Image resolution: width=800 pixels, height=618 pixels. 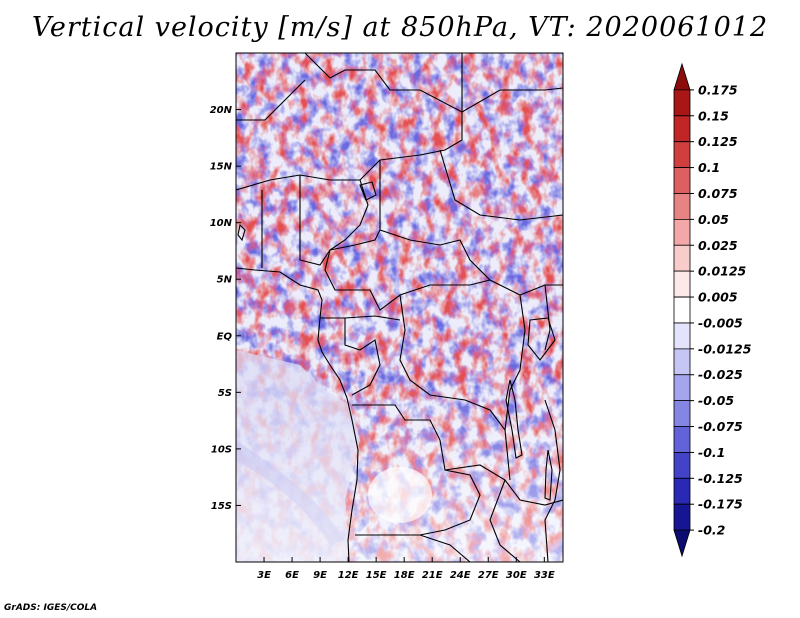 I want to click on border-sahel, so click(x=349, y=151).